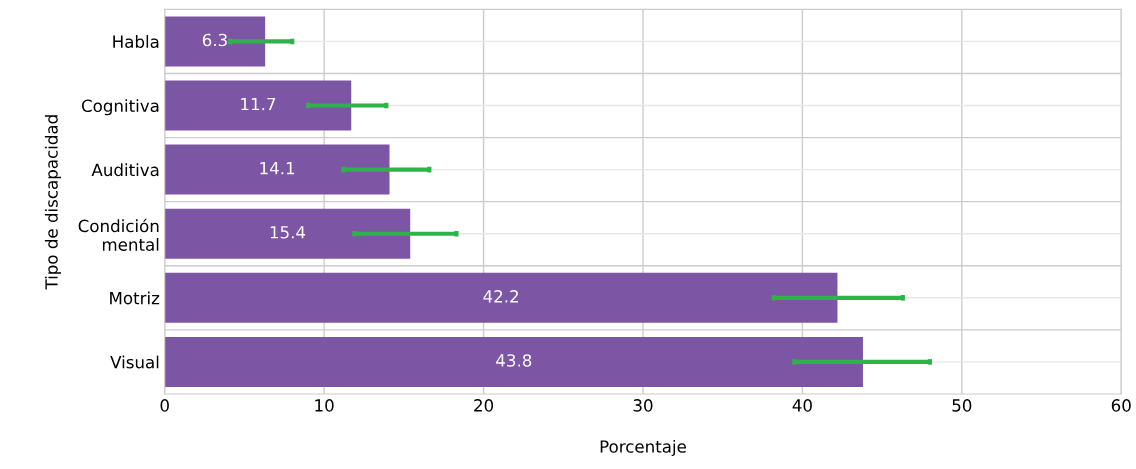  Describe the element at coordinates (1121, 405) in the screenshot. I see `x-tick-label: 60` at that location.